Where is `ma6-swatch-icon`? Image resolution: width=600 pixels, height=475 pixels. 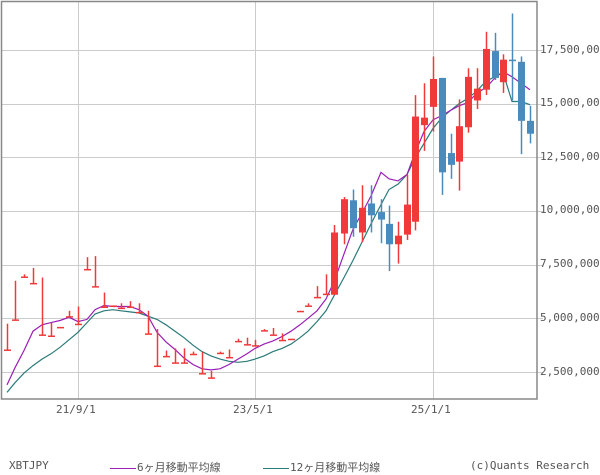 ma6-swatch-icon is located at coordinates (123, 468).